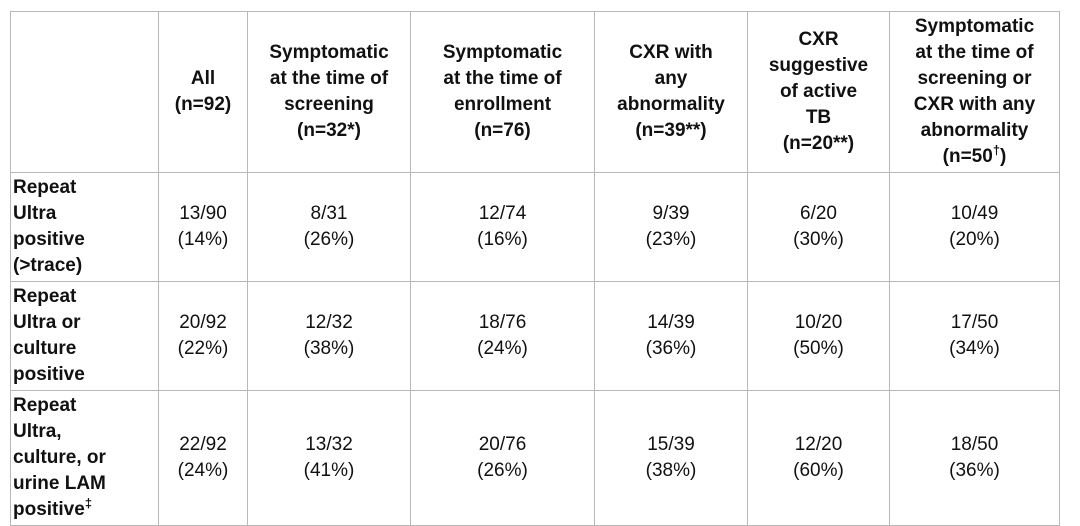 This screenshot has width=1080, height=526. Describe the element at coordinates (671, 458) in the screenshot. I see `data-cell: 15/39 (38%)` at that location.